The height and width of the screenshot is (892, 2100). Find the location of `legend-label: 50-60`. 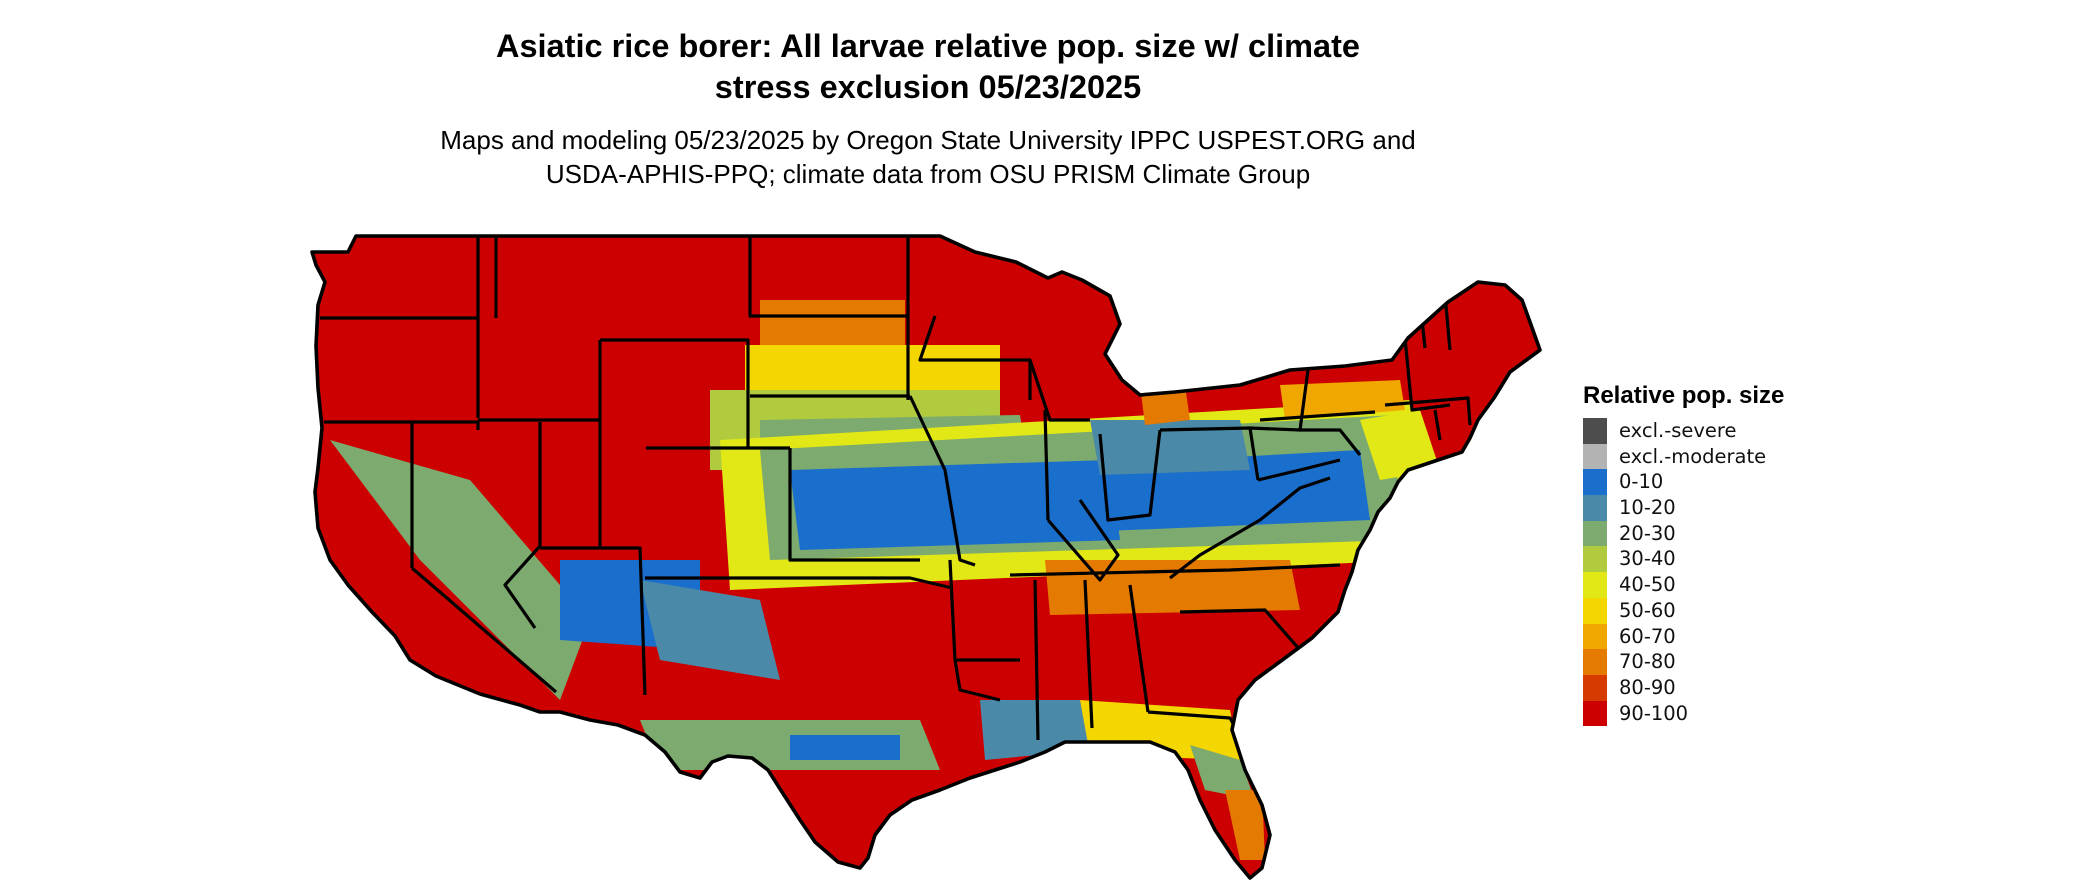

legend-label: 50-60 is located at coordinates (1647, 610).